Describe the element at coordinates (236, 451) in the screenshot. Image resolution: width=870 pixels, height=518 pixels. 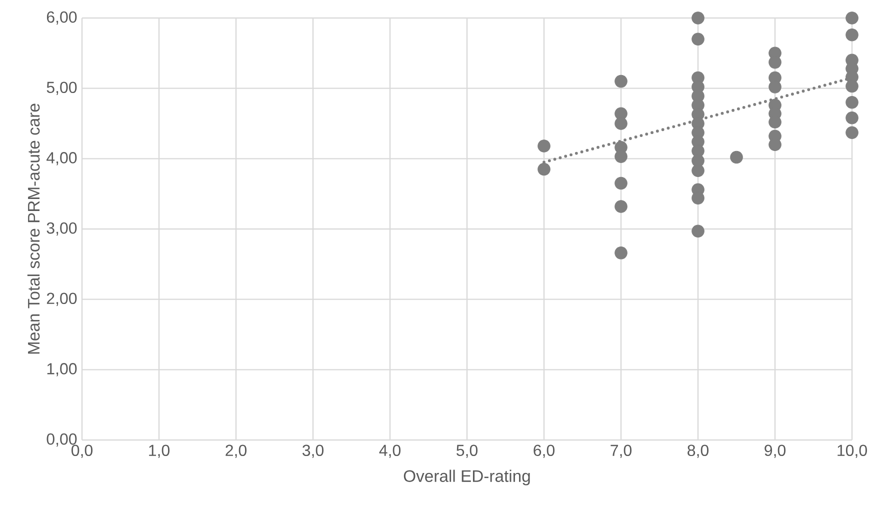
I see `x-tick-label: 2,0` at that location.